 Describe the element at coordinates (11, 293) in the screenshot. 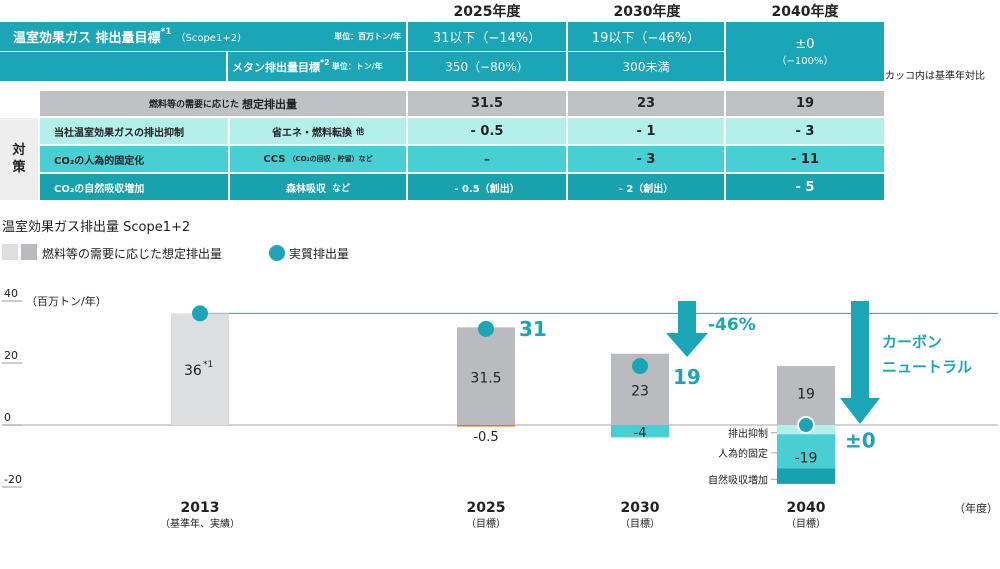

I see `y-tick-label: 40` at that location.